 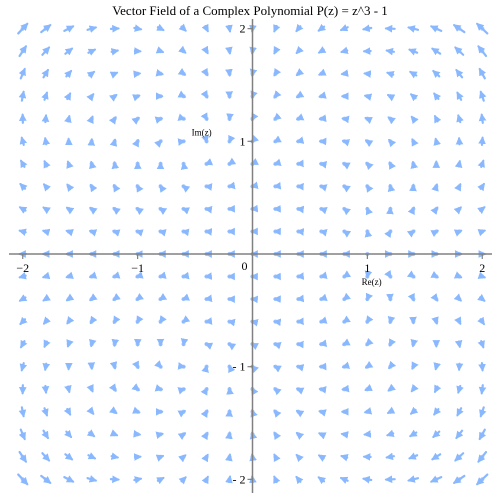 What do you see at coordinates (137, 268) in the screenshot?
I see `x-tick-label: −1` at bounding box center [137, 268].